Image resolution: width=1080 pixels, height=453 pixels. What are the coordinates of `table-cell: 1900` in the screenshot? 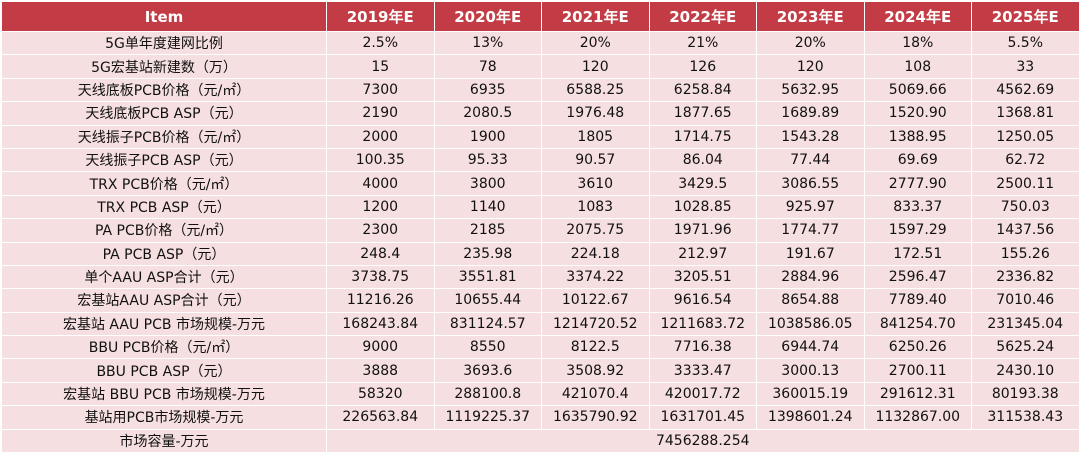 It's located at (487, 136).